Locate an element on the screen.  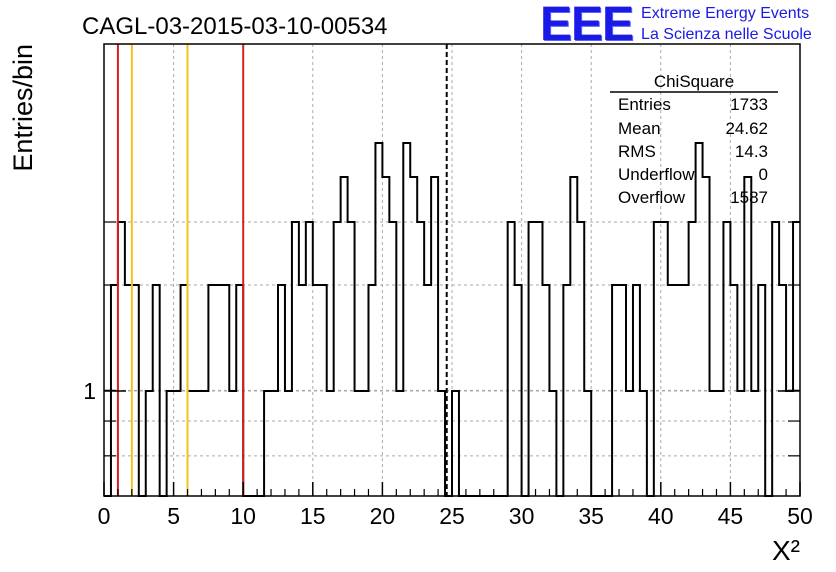
x-tick-label: 40 is located at coordinates (661, 516).